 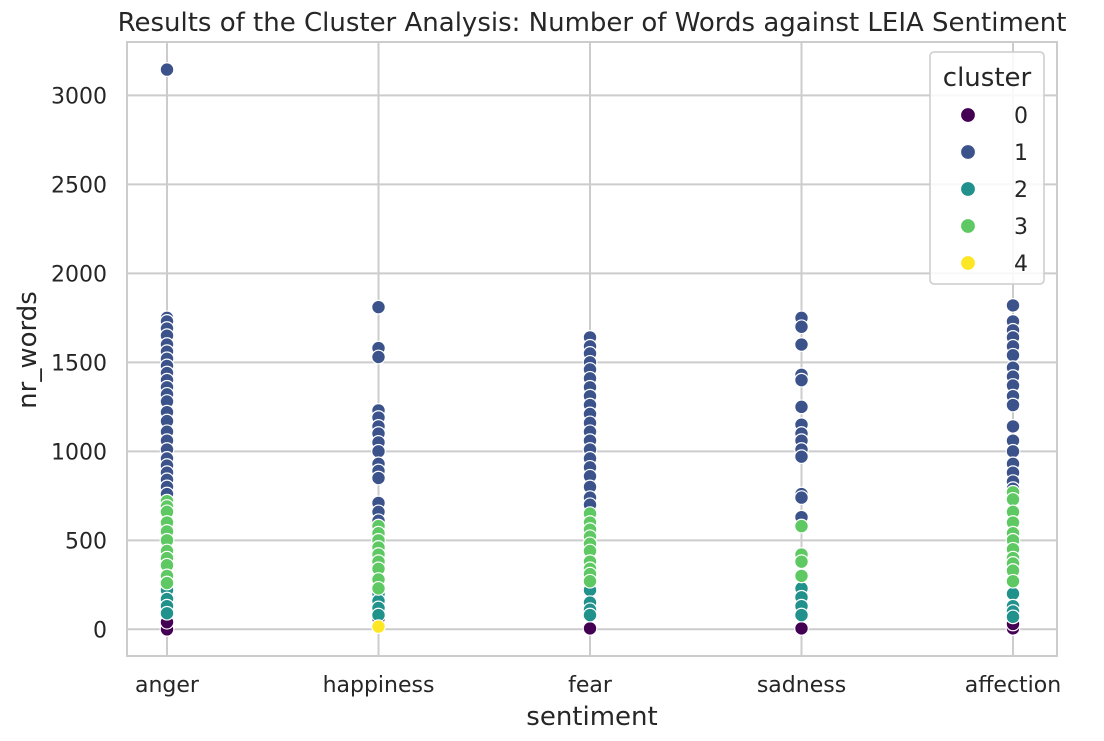 I want to click on y-tick-label: 2000, so click(x=79, y=274).